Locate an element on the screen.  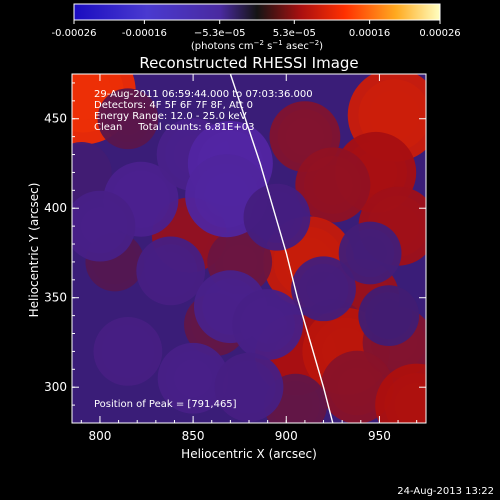
y-tick-label: 300 is located at coordinates (55, 387).